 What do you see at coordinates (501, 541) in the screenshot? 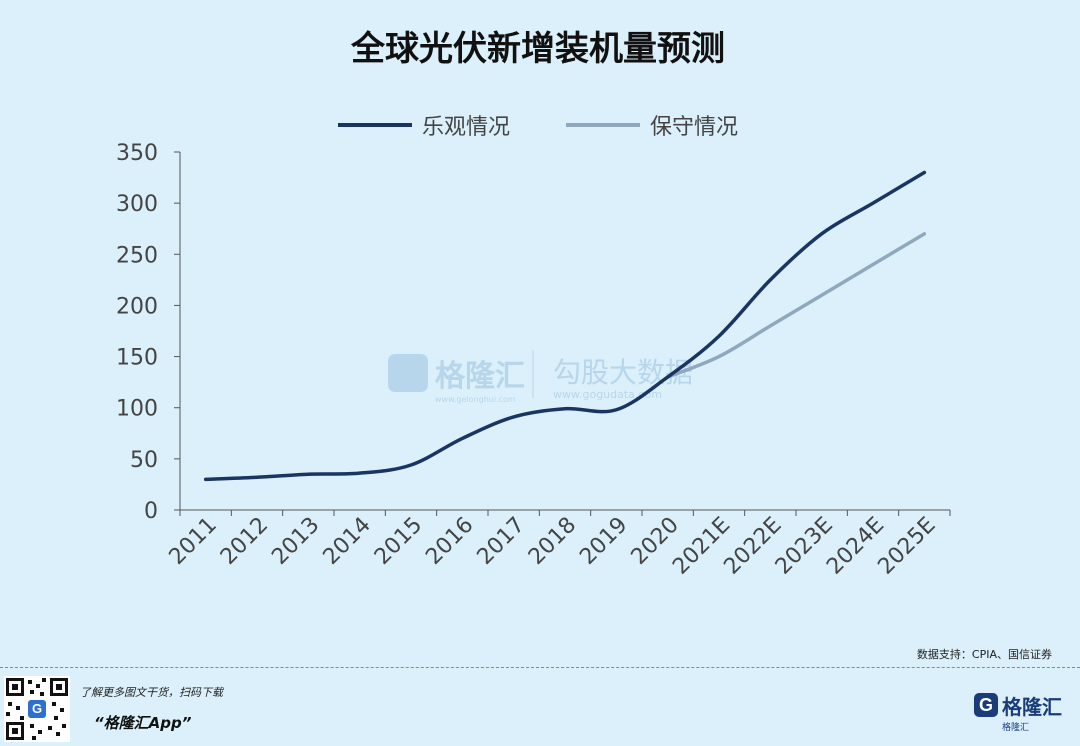
I see `x-tick-label: 2017` at bounding box center [501, 541].